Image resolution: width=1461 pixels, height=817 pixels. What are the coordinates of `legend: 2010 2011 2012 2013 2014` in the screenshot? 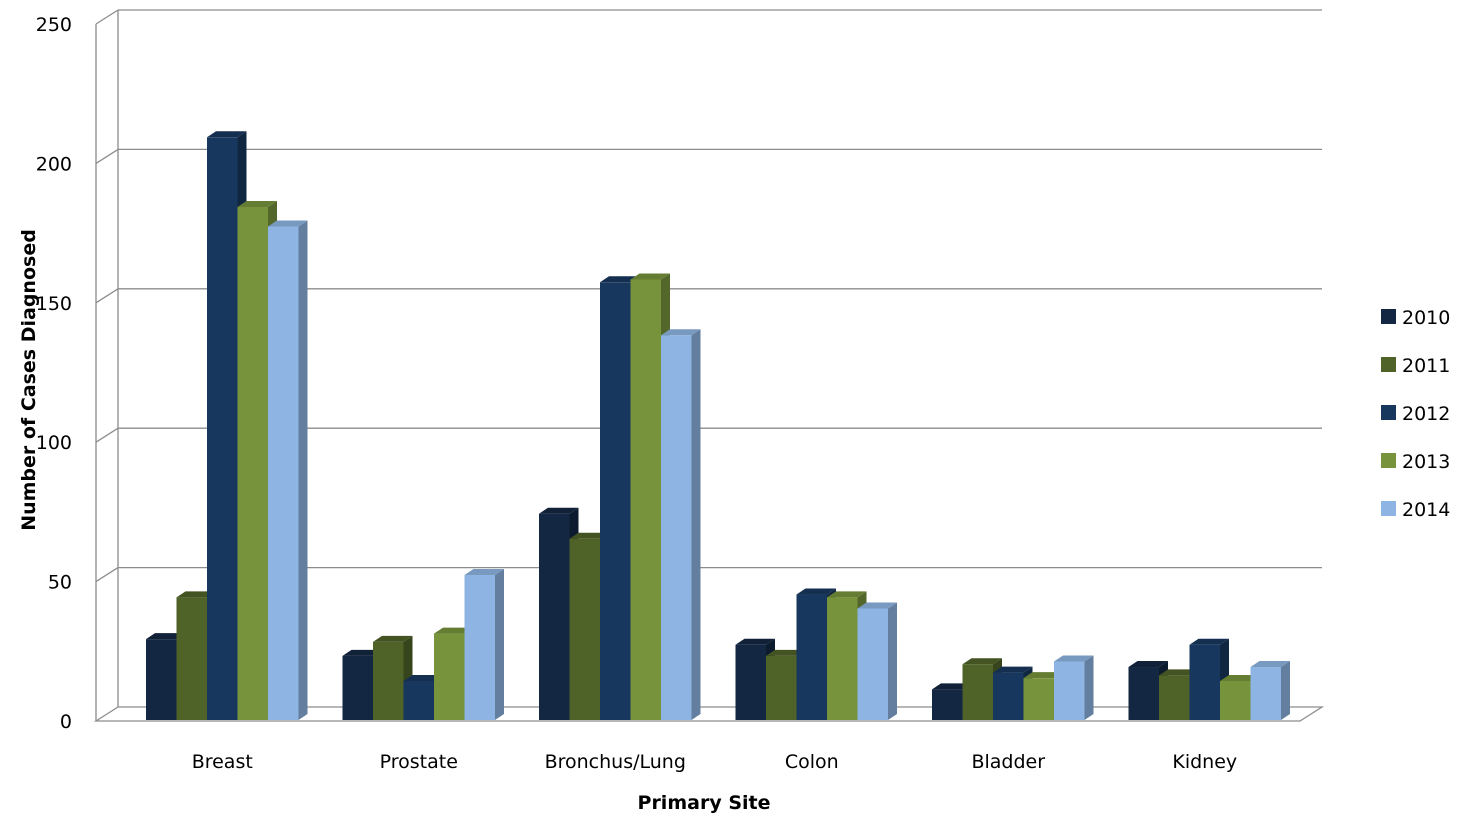 It's located at (1415, 414).